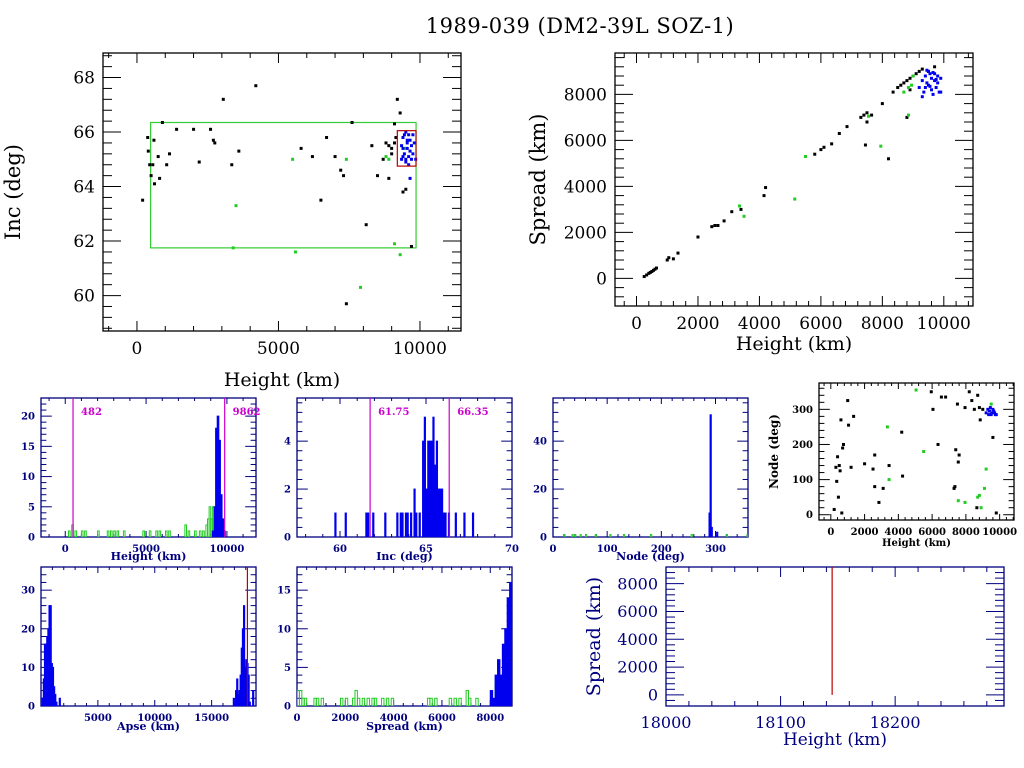 This screenshot has height=768, width=1024. I want to click on x-axis-label: Apse (km), so click(148, 726).